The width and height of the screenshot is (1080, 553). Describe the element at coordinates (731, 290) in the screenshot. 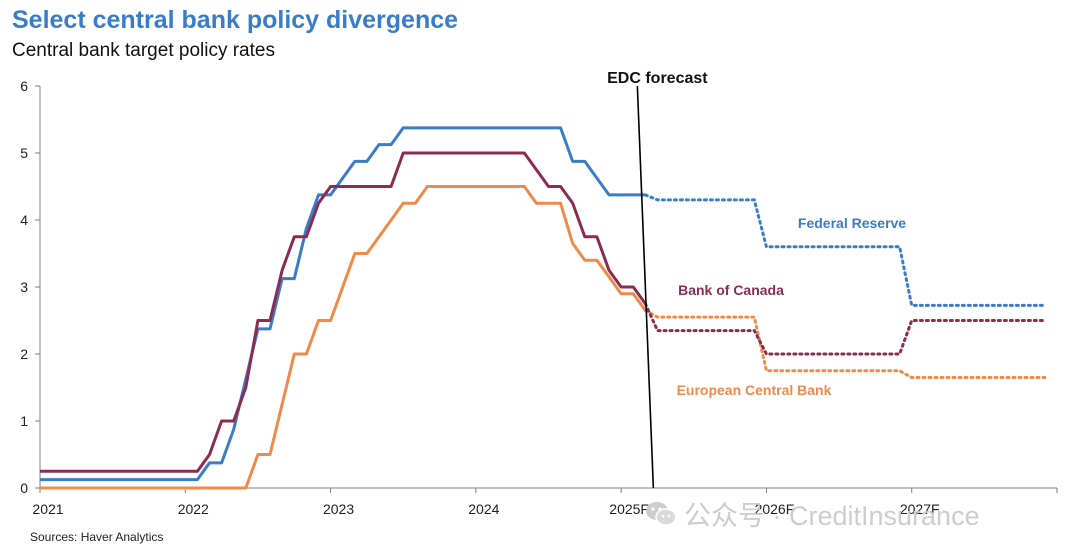

I see `bank-of-canada-label: Bank of Canada` at that location.